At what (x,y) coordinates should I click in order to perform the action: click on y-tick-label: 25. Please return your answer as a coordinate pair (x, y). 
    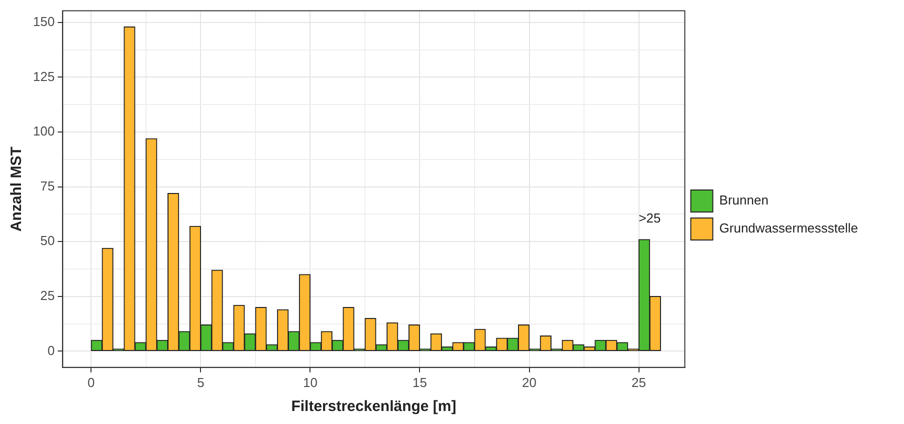
    Looking at the image, I should click on (47, 295).